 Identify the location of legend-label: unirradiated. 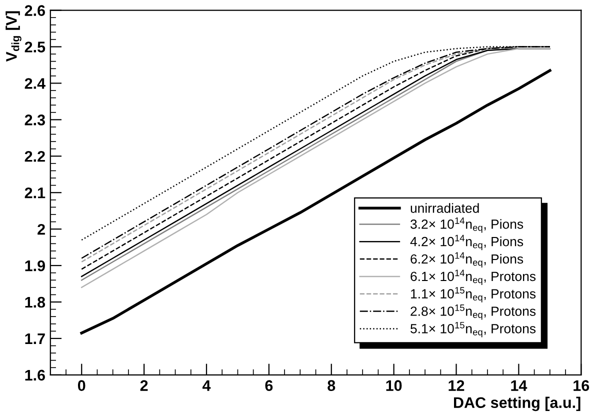
(444, 208).